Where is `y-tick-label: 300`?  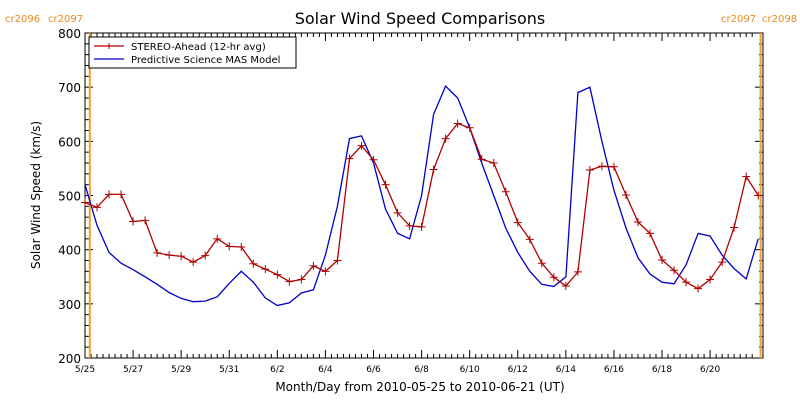
y-tick-label: 300 is located at coordinates (69, 305).